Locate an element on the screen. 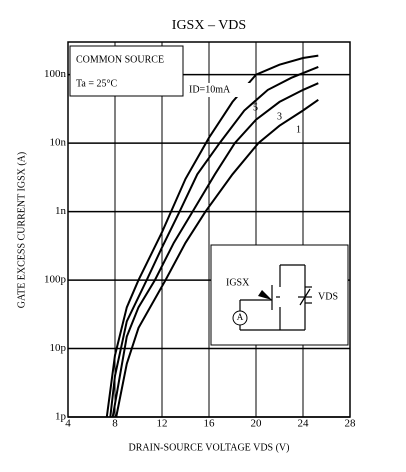 This screenshot has height=472, width=406. inset-circuit: A IGSX VDS is located at coordinates (279, 295).